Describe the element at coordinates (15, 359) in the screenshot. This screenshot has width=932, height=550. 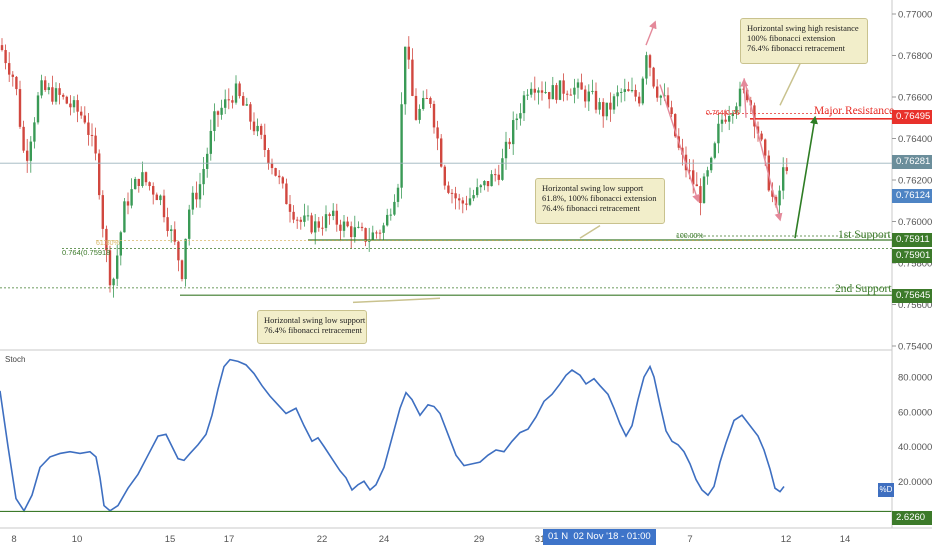
I see `stoch-title: Stoch` at that location.